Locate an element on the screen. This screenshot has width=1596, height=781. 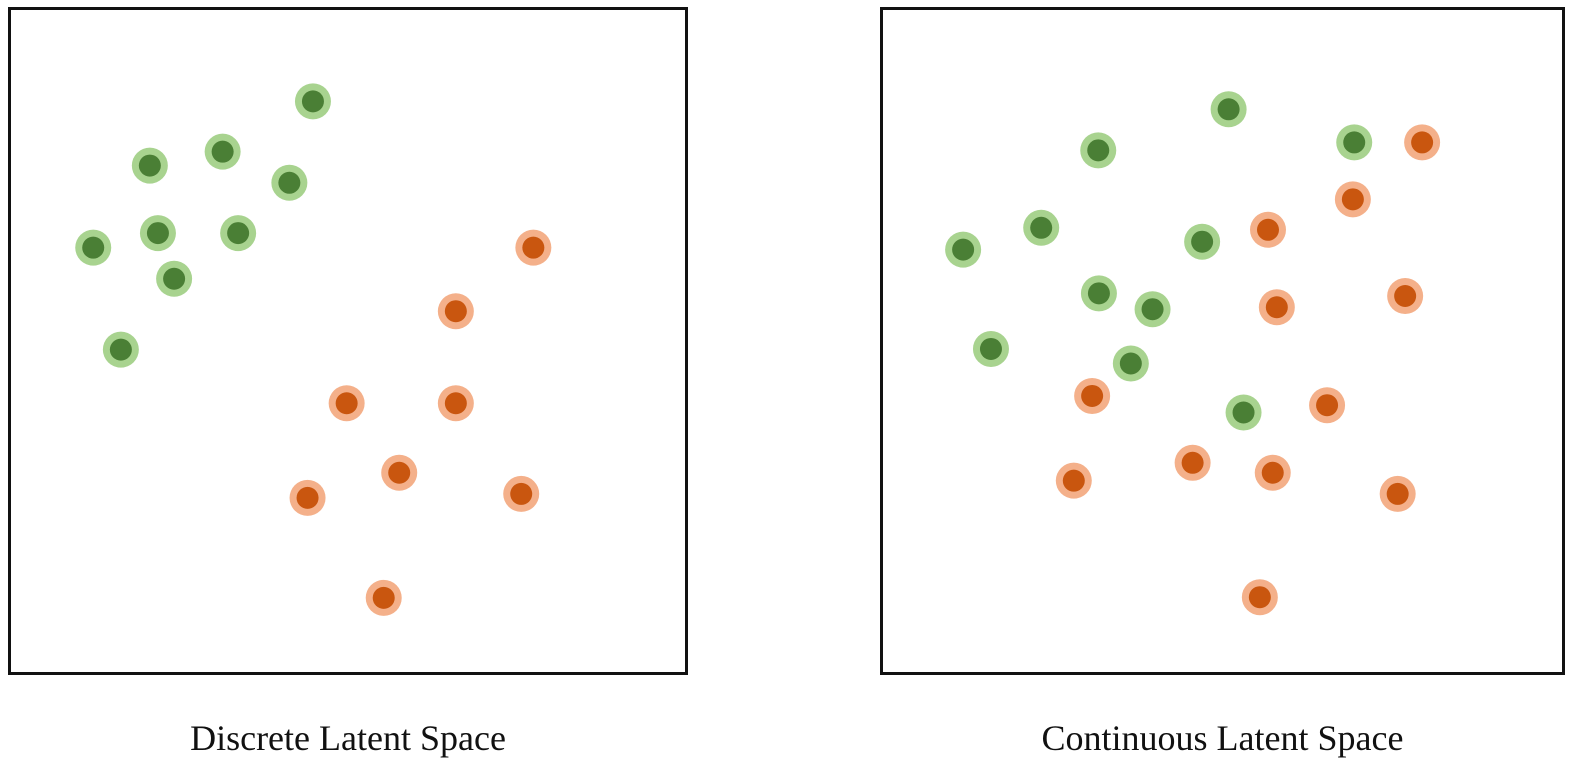
discrete-latent-space-caption: Discrete Latent Space is located at coordinates (348, 738).